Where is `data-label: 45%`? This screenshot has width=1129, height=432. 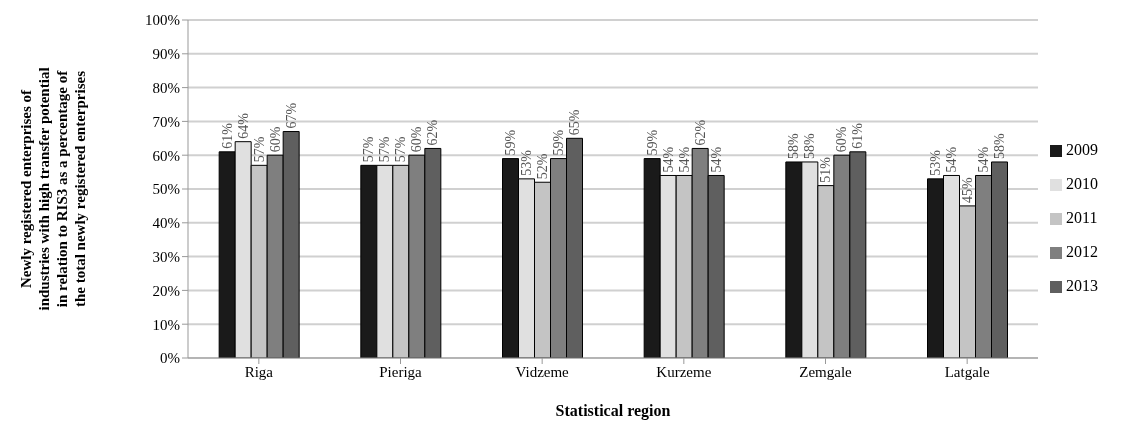
data-label: 45% is located at coordinates (967, 189).